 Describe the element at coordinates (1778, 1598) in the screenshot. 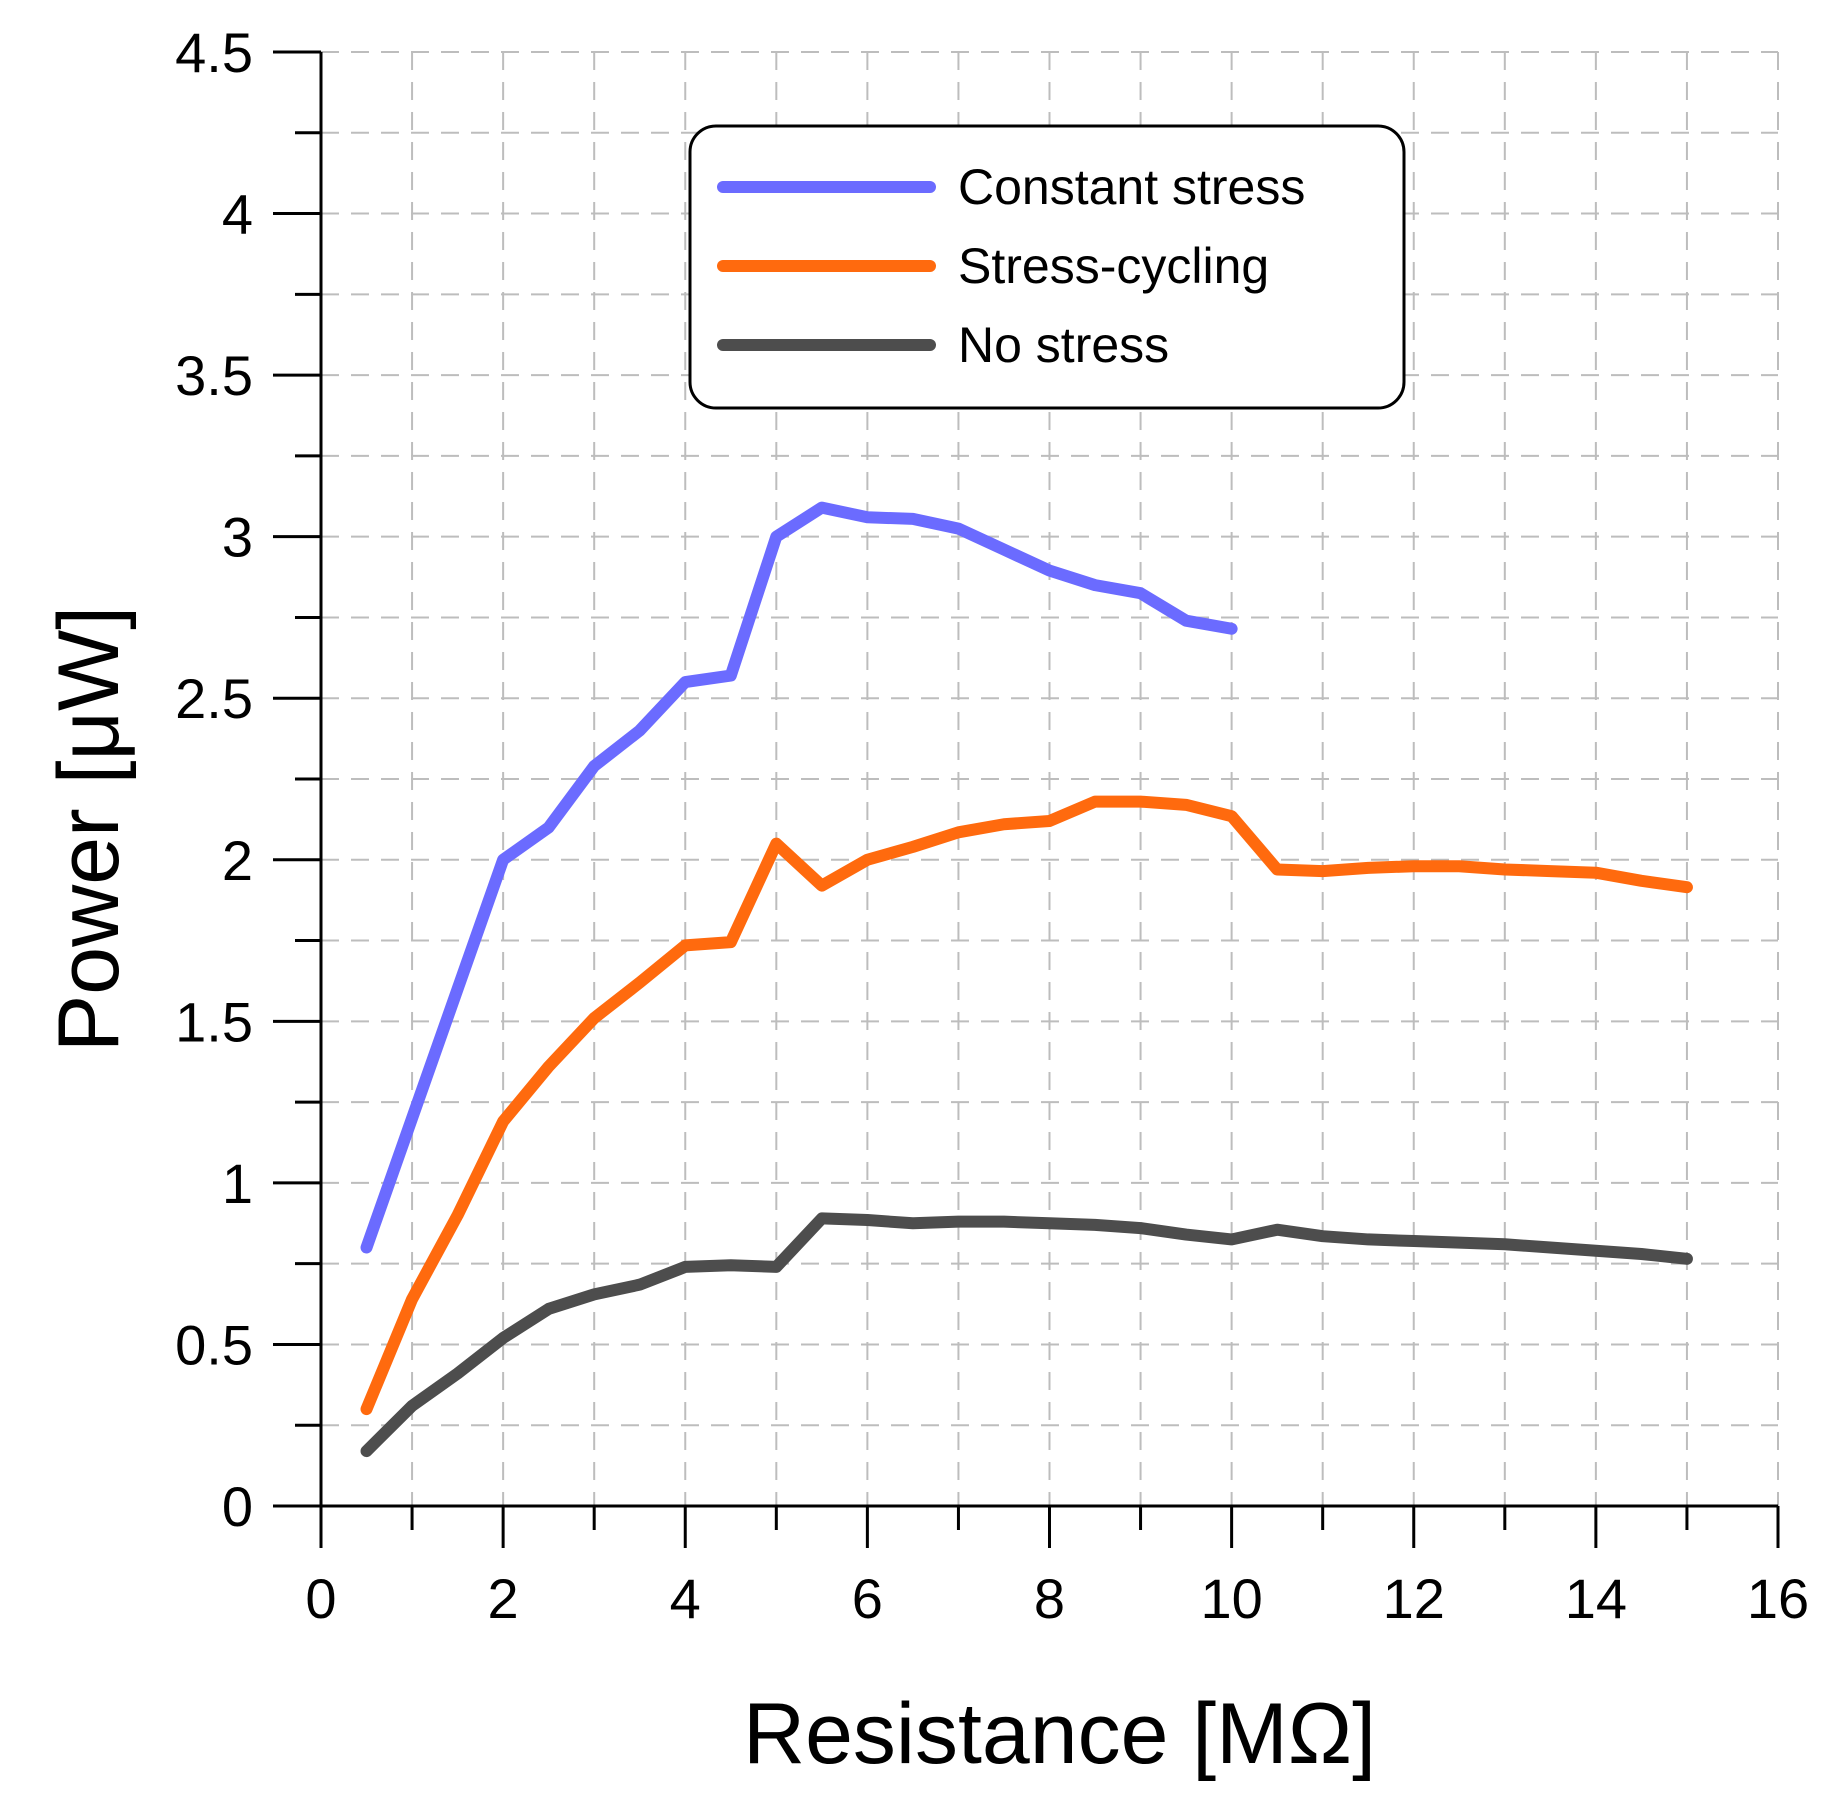

I see `x-tick-label: 16` at that location.